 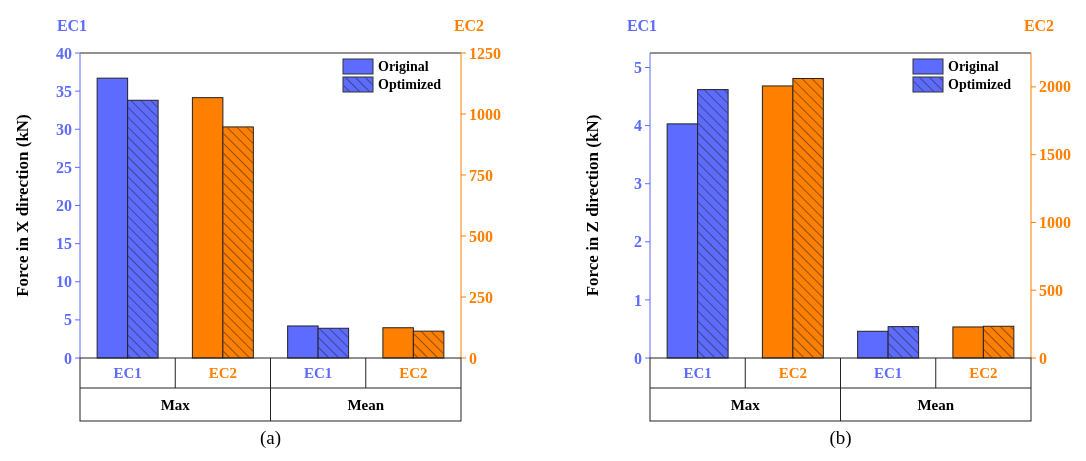 What do you see at coordinates (270, 438) in the screenshot?
I see `text: (a)` at bounding box center [270, 438].